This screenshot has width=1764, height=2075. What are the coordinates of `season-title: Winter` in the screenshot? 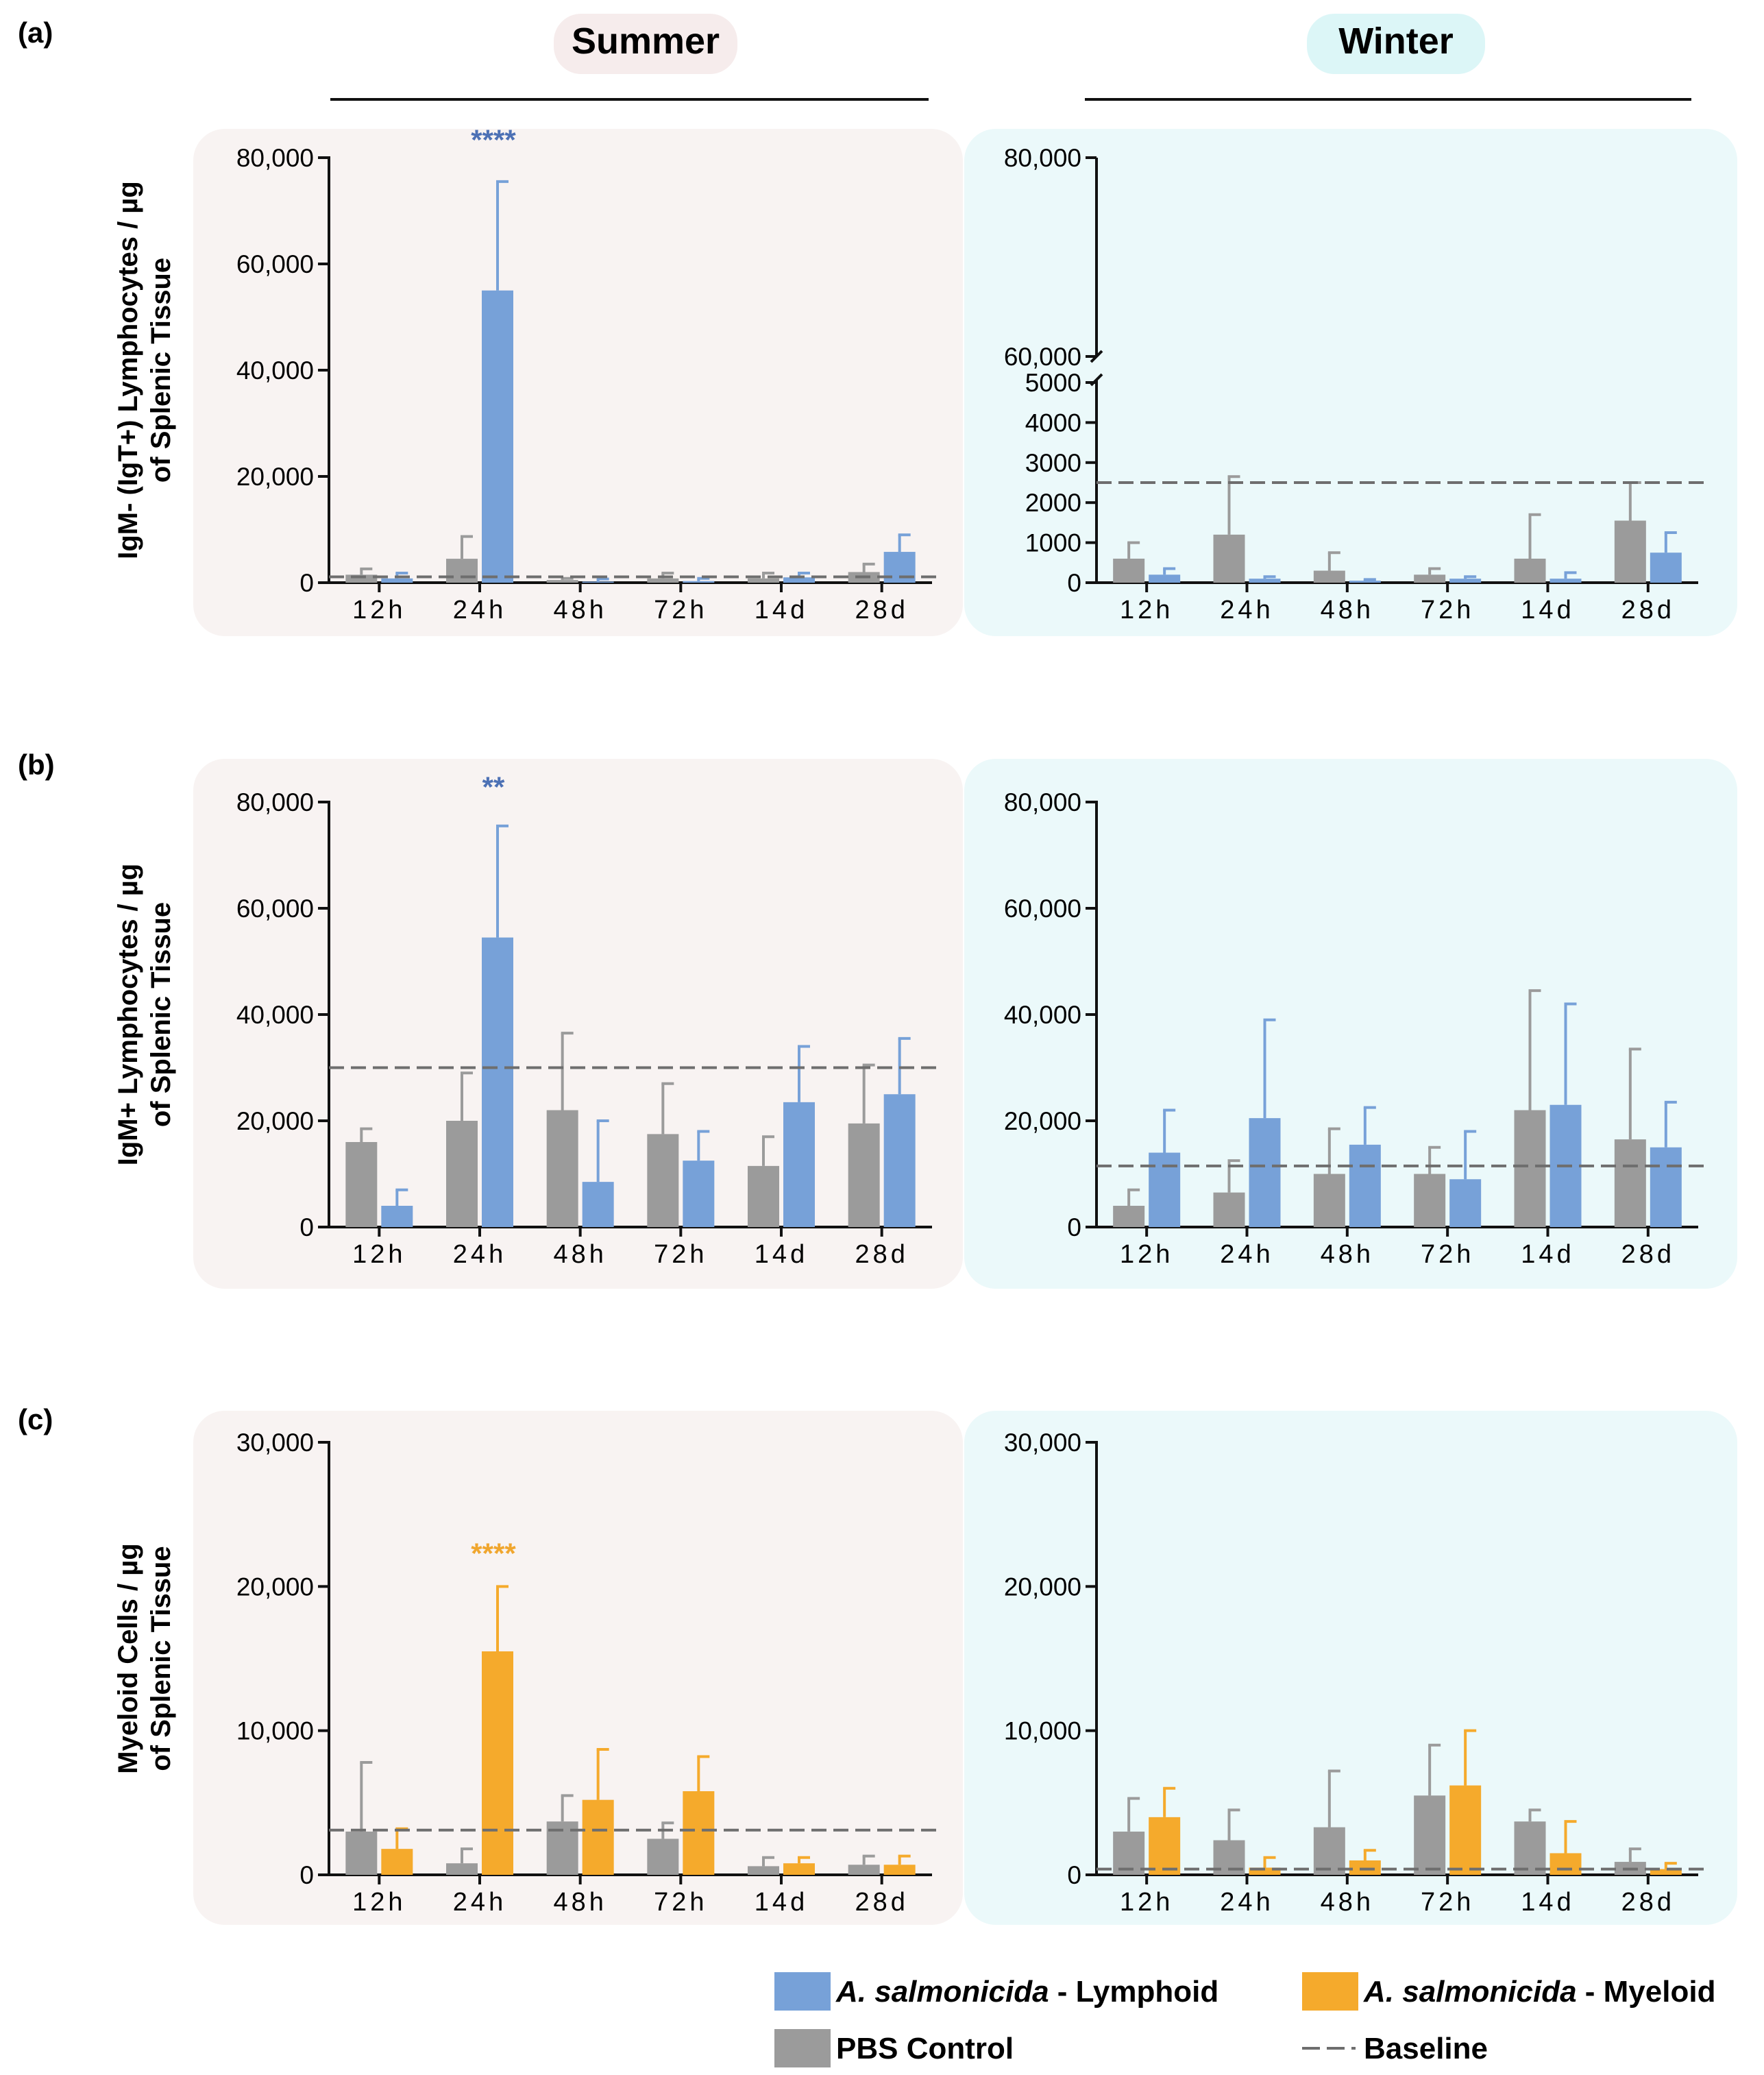 It's located at (1396, 41).